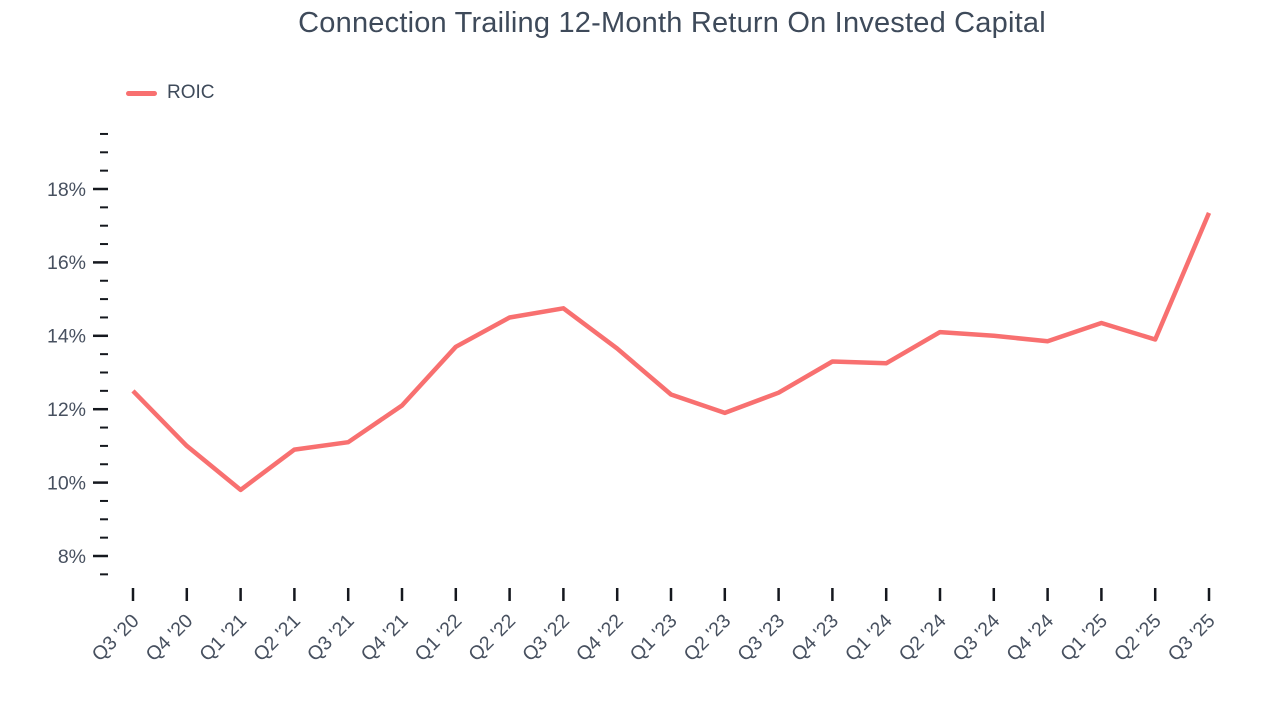 The height and width of the screenshot is (720, 1280). What do you see at coordinates (439, 638) in the screenshot?
I see `x-tick-label: Q1 '22` at bounding box center [439, 638].